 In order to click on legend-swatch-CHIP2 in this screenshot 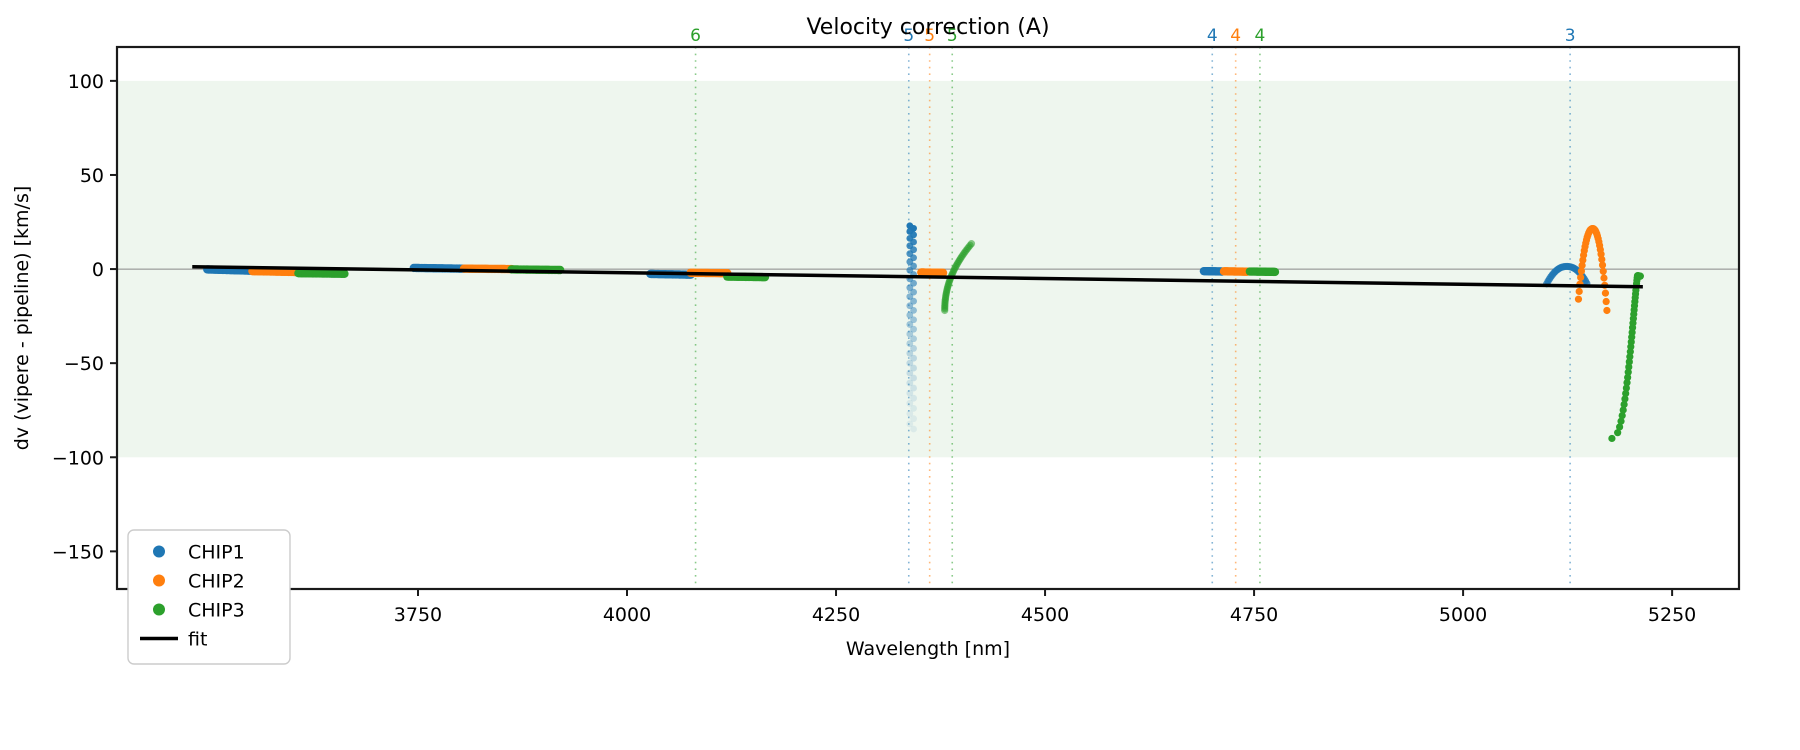, I will do `click(159, 580)`.